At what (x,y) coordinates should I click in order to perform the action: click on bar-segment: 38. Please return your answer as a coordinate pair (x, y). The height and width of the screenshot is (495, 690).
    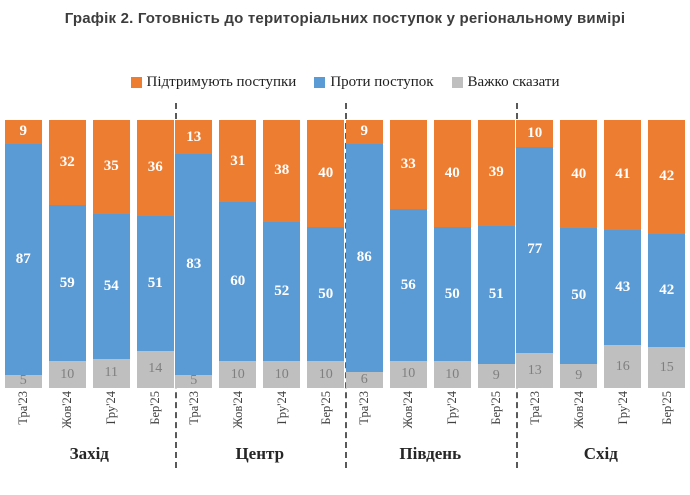
    Looking at the image, I should click on (282, 171).